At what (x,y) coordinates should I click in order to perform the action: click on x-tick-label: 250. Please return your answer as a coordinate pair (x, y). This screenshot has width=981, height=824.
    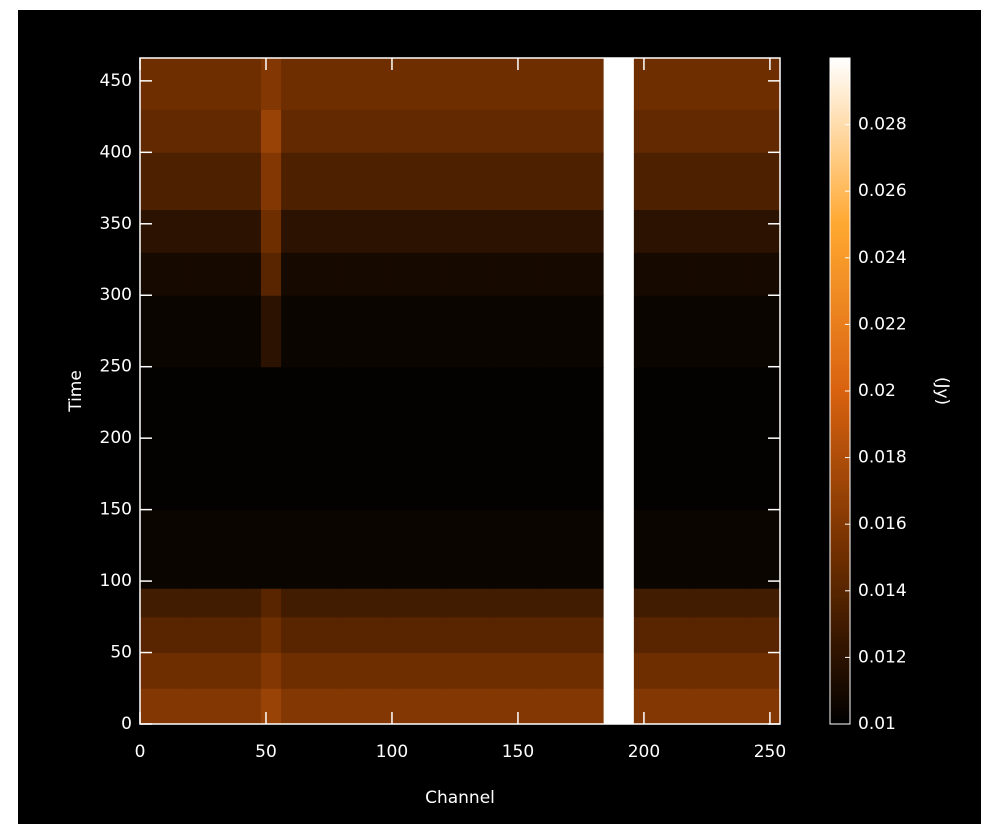
    Looking at the image, I should click on (770, 752).